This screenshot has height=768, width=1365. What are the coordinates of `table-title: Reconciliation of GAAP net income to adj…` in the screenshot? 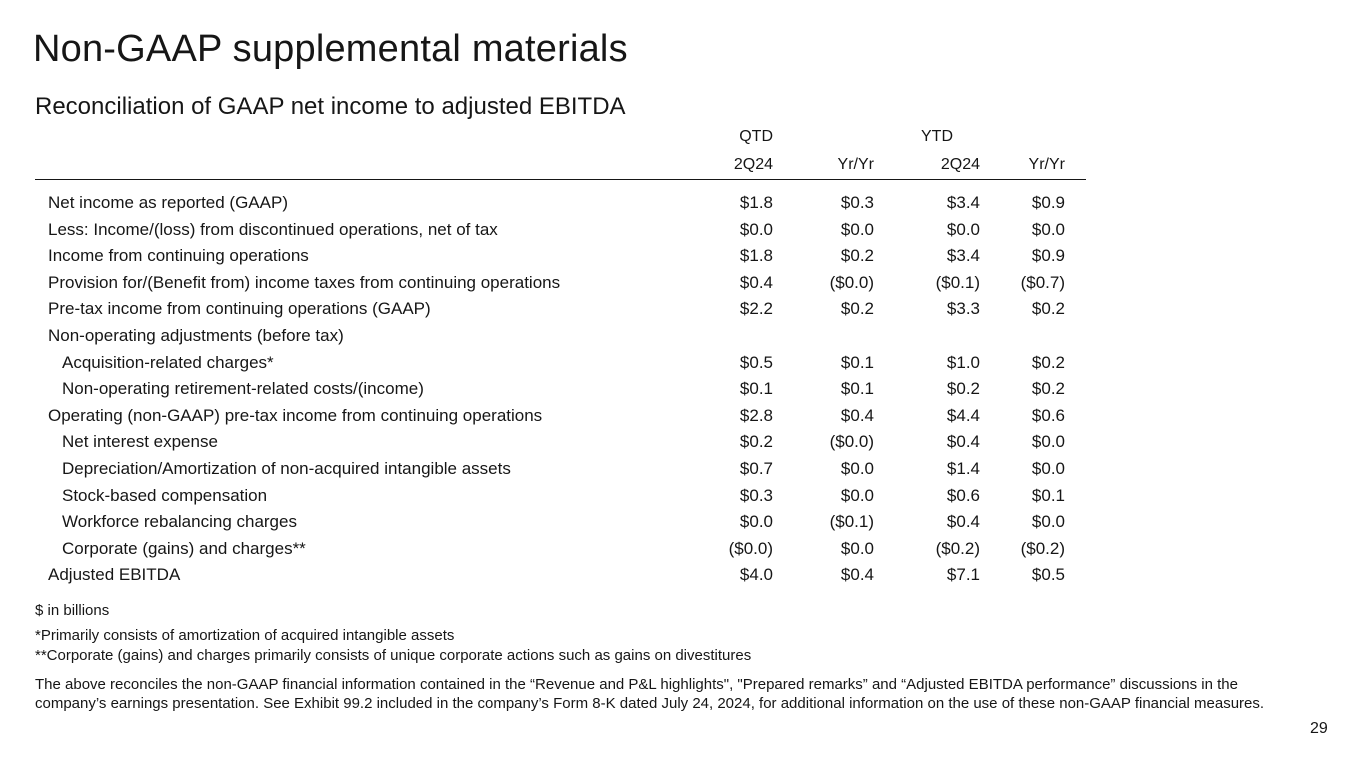 It's located at (330, 106).